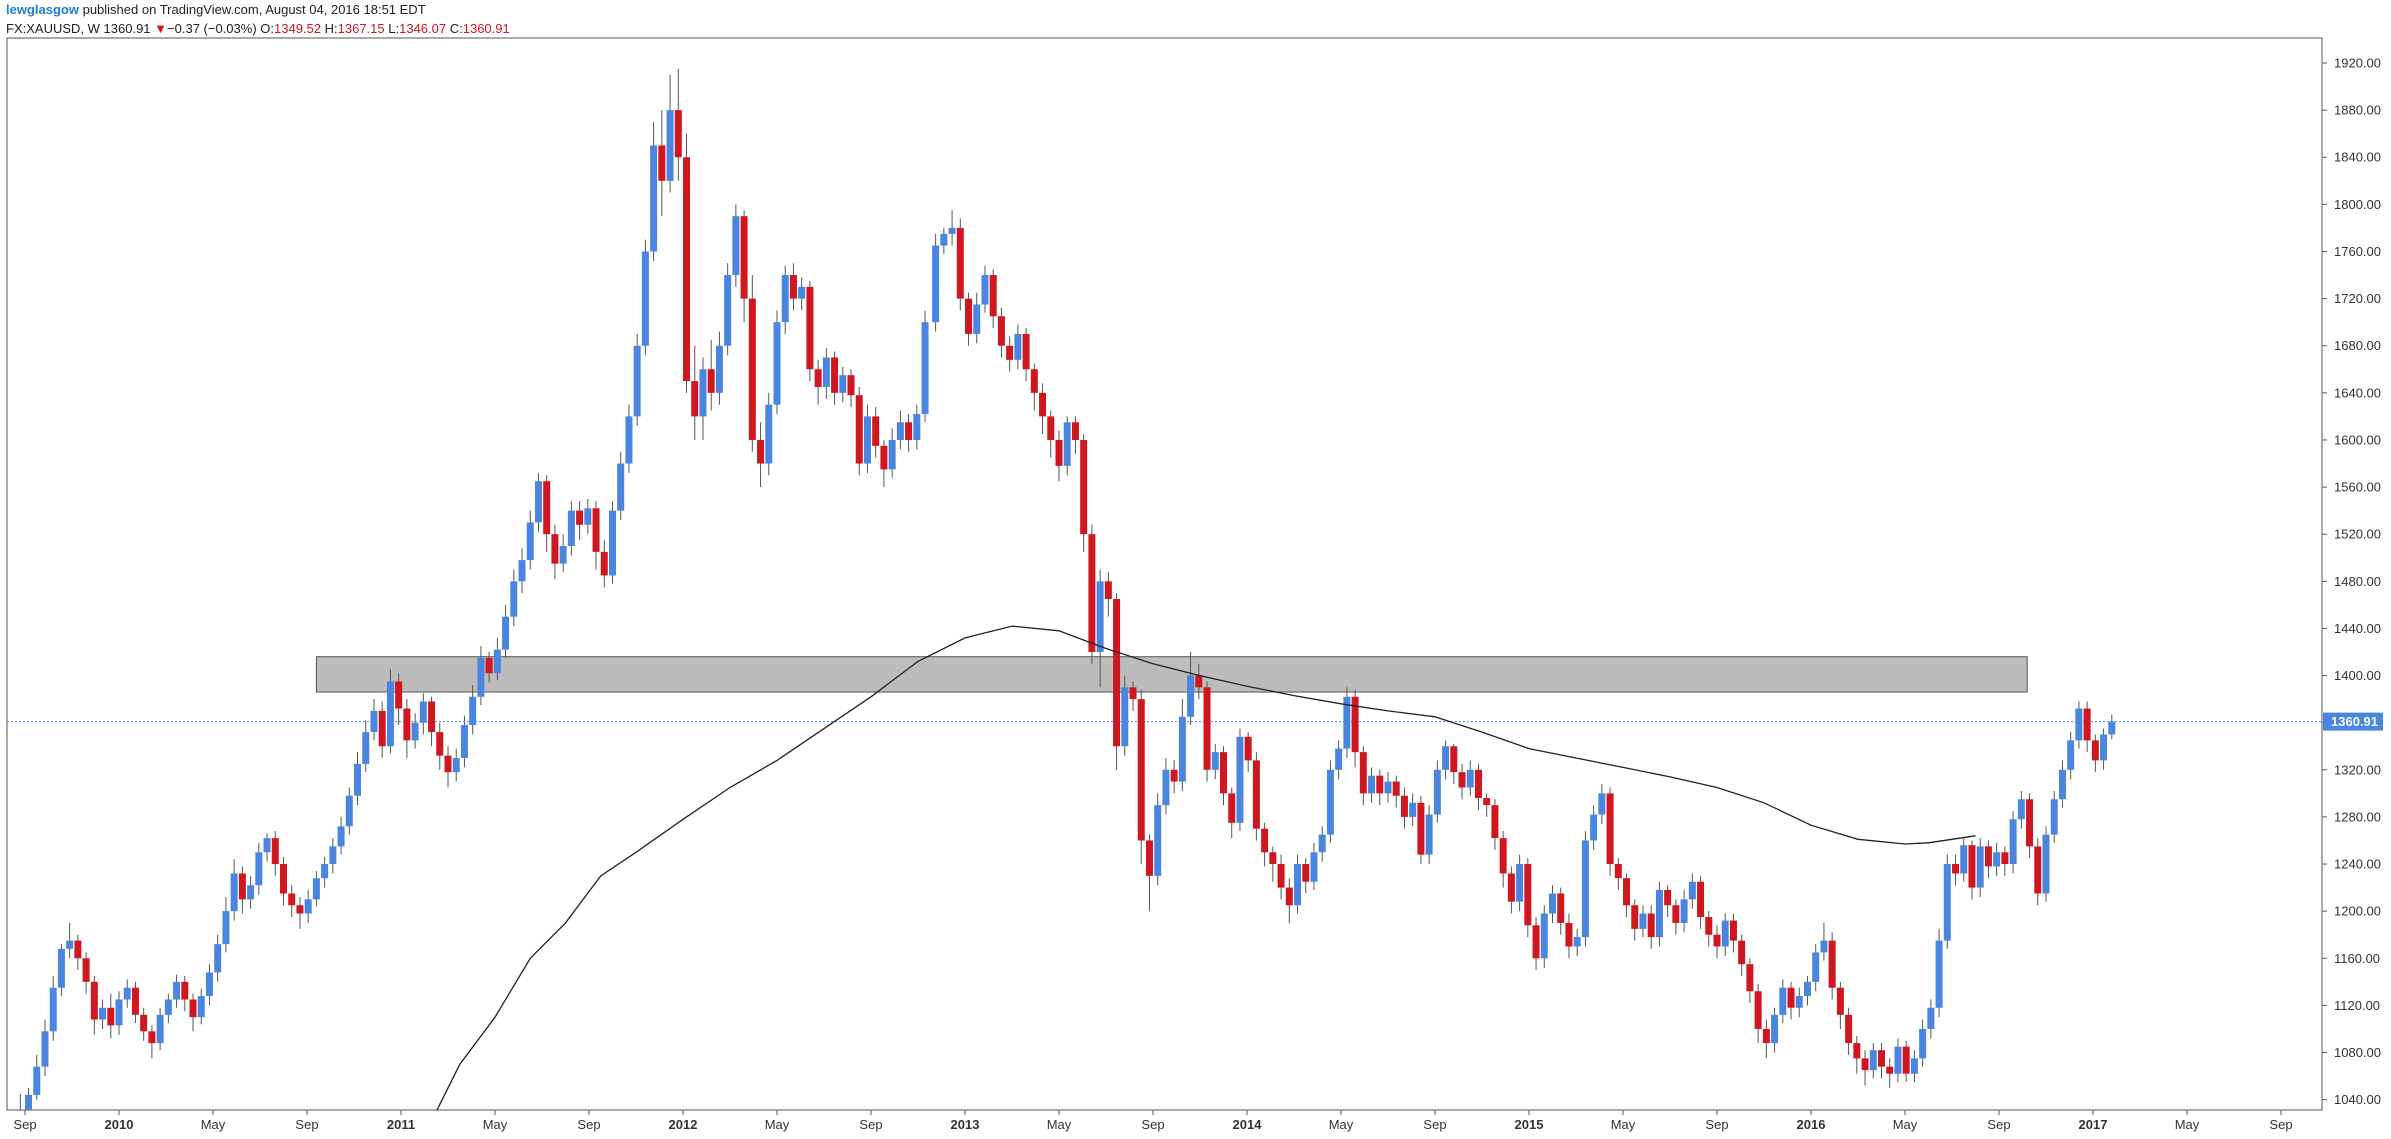 This screenshot has height=1139, width=2391. Describe the element at coordinates (2357, 345) in the screenshot. I see `y-tick-label: 1680.00` at that location.